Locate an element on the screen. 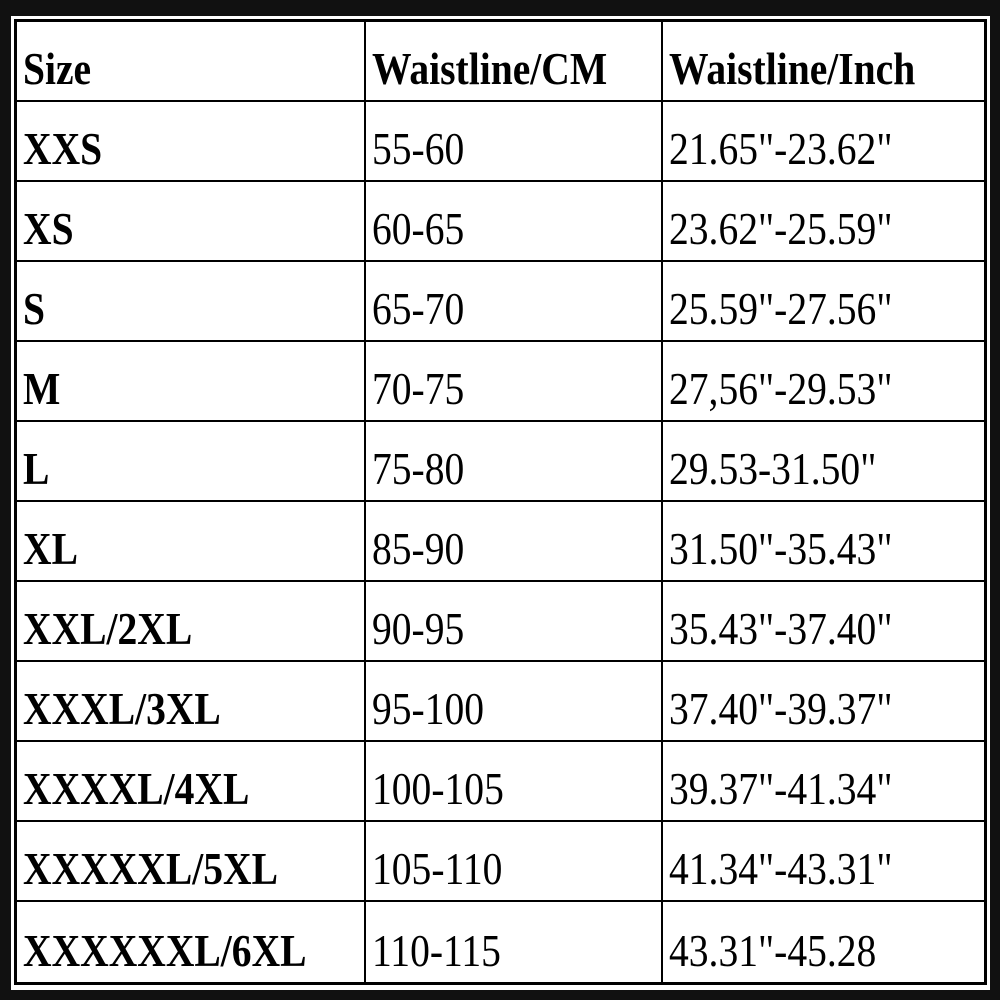 This screenshot has height=1000, width=1000. header-cell: Waistline/CM is located at coordinates (514, 62).